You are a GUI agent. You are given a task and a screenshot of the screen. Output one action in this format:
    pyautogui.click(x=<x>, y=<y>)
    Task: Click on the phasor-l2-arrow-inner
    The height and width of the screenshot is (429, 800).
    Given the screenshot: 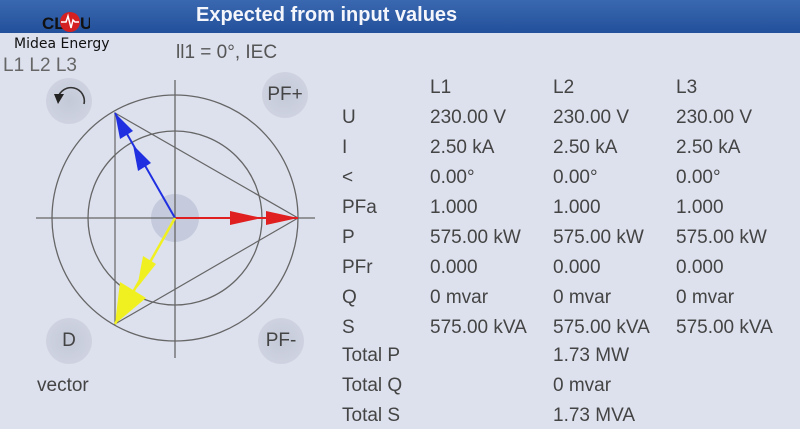 What is the action you would take?
    pyautogui.click(x=146, y=272)
    